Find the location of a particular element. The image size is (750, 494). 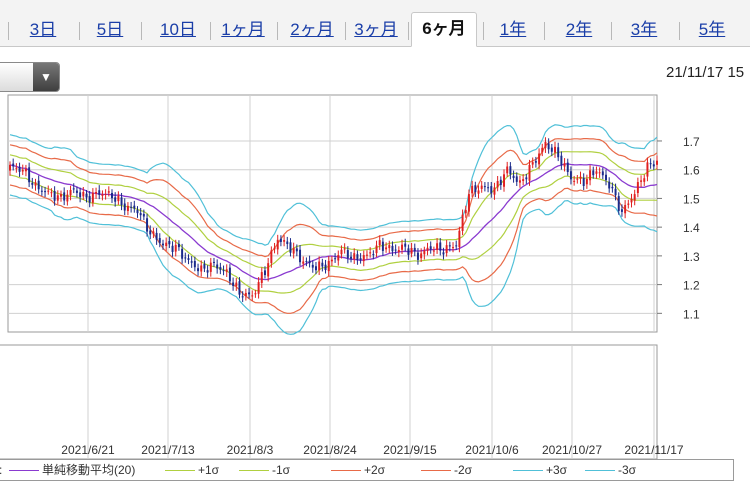

chart-type-dropdown: ▼ is located at coordinates (30, 77).